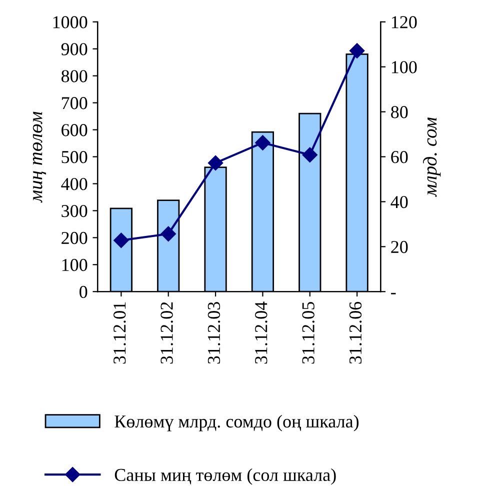 The image size is (488, 486). I want to click on y-axis-title: миң төлөм, so click(39, 157).